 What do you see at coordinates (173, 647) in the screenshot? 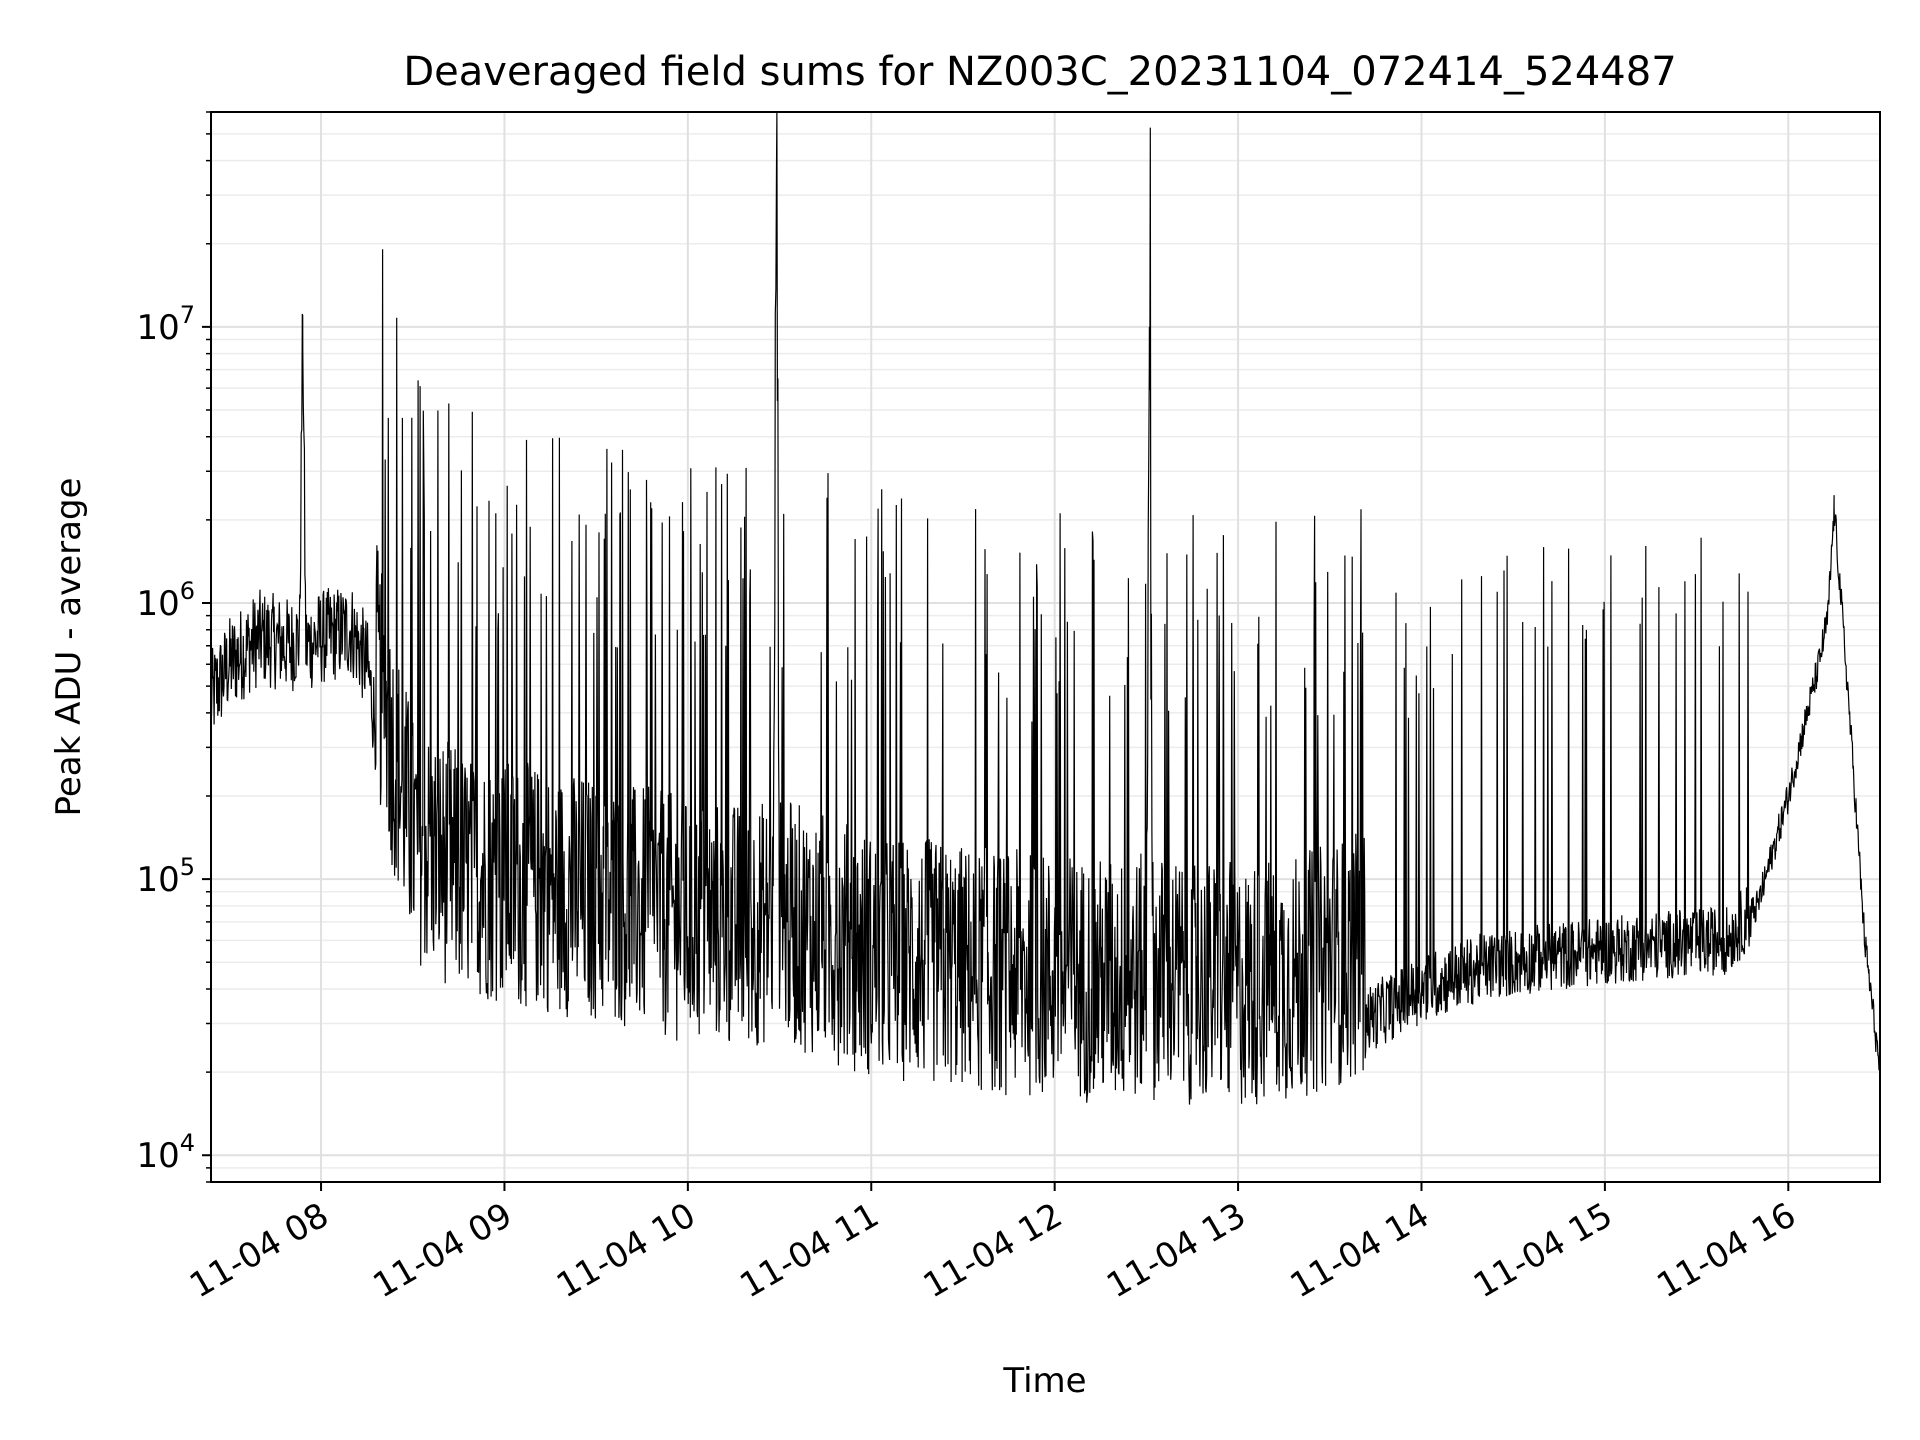
I see `y-axis: 10⁴ 10⁵ 10⁶ 10⁷` at bounding box center [173, 647].